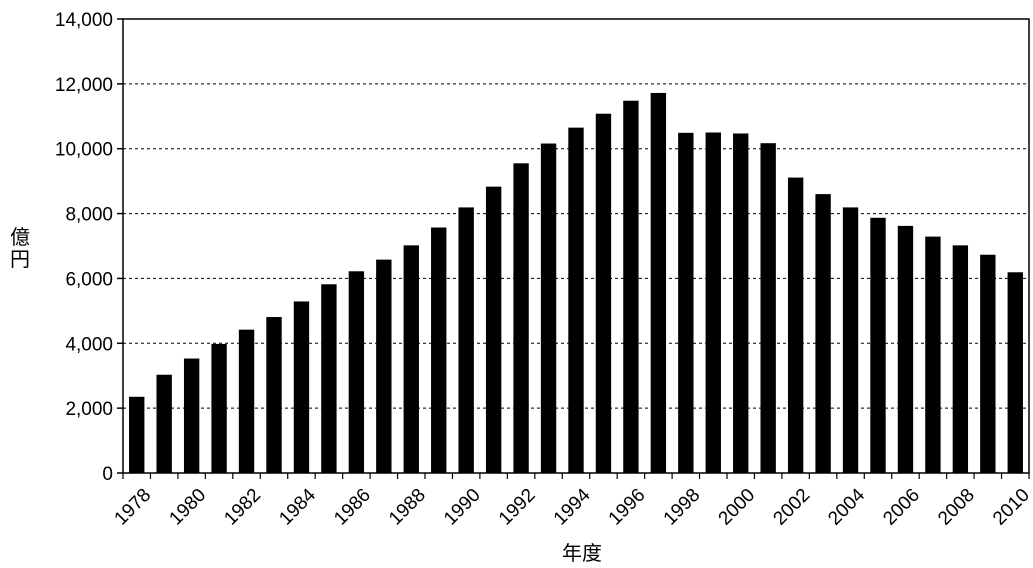 The height and width of the screenshot is (568, 1033). Describe the element at coordinates (384, 366) in the screenshot. I see `bar-1987` at that location.